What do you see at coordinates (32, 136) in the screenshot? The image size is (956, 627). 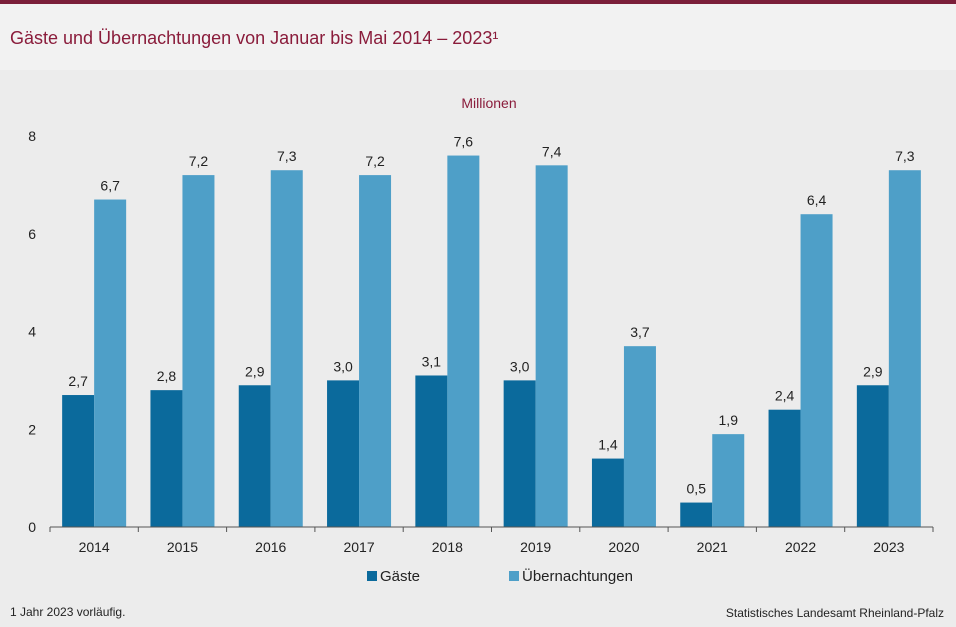 I see `y-tick-label: 8` at bounding box center [32, 136].